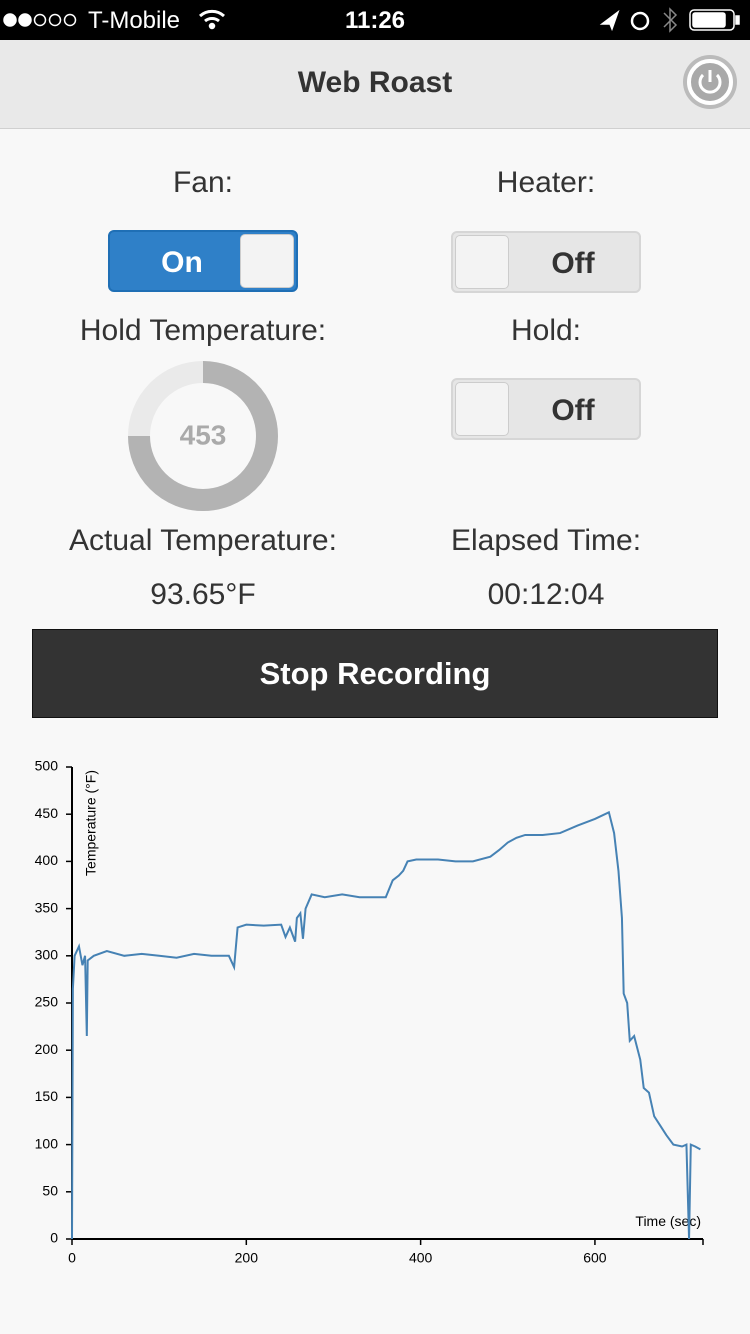 The height and width of the screenshot is (1334, 750). I want to click on x-tick-label: 200, so click(247, 1258).